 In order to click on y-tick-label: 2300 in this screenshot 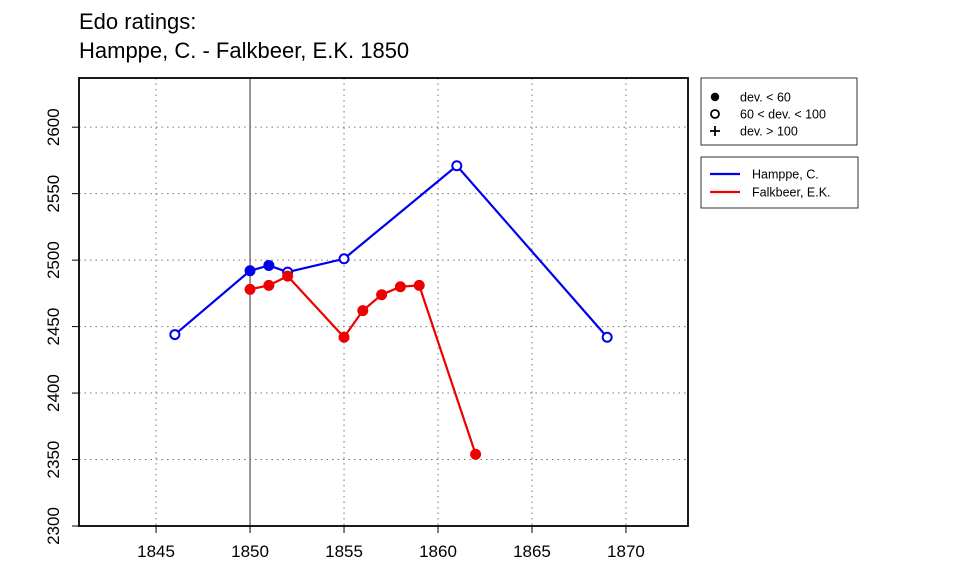, I will do `click(53, 526)`.